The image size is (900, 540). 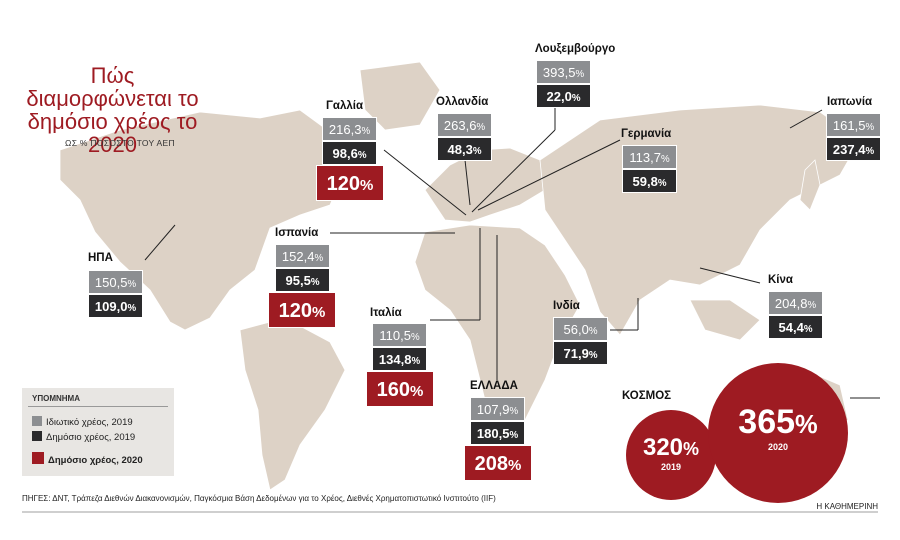 I want to click on public-2019-japan: 237,4%, so click(x=853, y=149).